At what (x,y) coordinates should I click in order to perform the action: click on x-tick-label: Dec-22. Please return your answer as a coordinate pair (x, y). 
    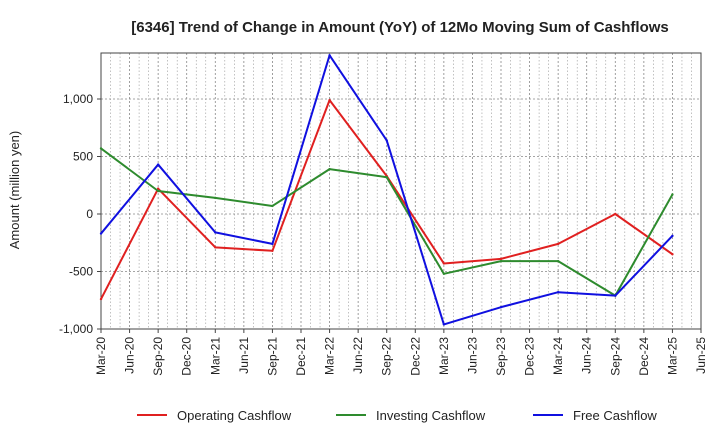
    Looking at the image, I should click on (415, 356).